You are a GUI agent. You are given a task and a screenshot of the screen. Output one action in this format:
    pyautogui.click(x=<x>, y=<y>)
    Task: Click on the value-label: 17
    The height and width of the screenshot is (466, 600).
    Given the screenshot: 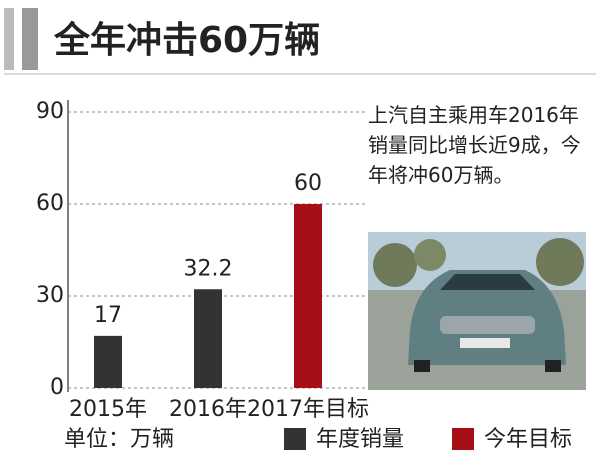 What is the action you would take?
    pyautogui.click(x=108, y=315)
    